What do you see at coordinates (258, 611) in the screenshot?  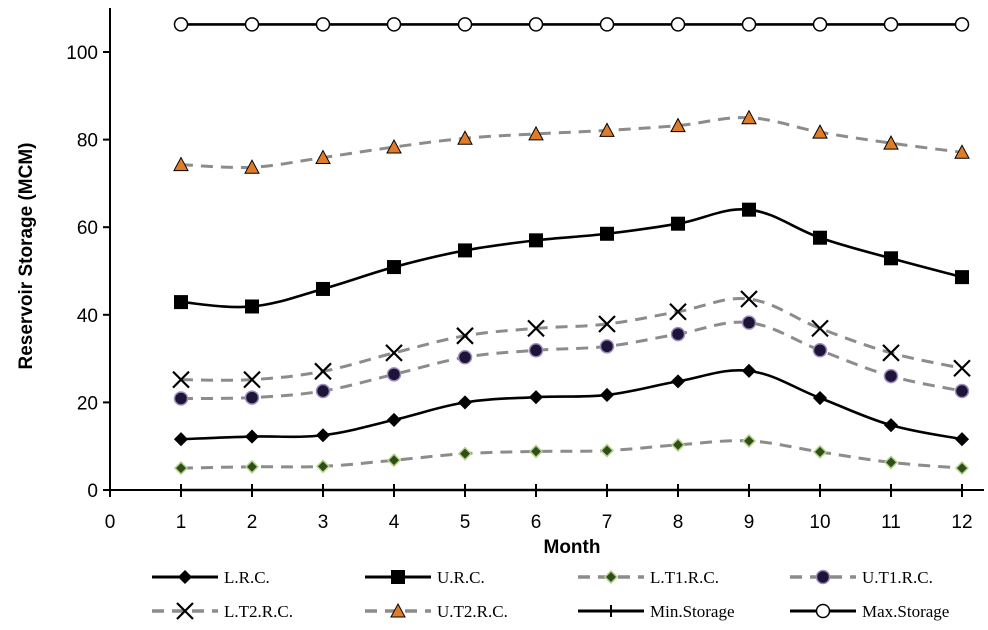 I see `legend-label: L.T2.R.C.` at bounding box center [258, 611].